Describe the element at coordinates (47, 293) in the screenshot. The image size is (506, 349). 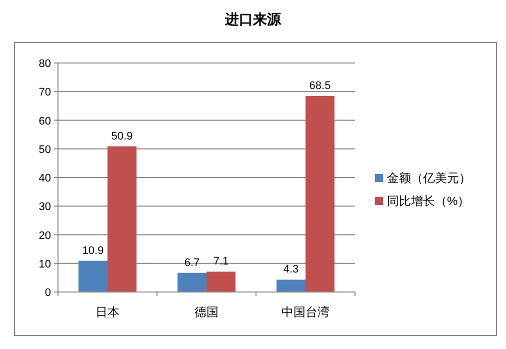
I see `y-tick-label: 0` at that location.